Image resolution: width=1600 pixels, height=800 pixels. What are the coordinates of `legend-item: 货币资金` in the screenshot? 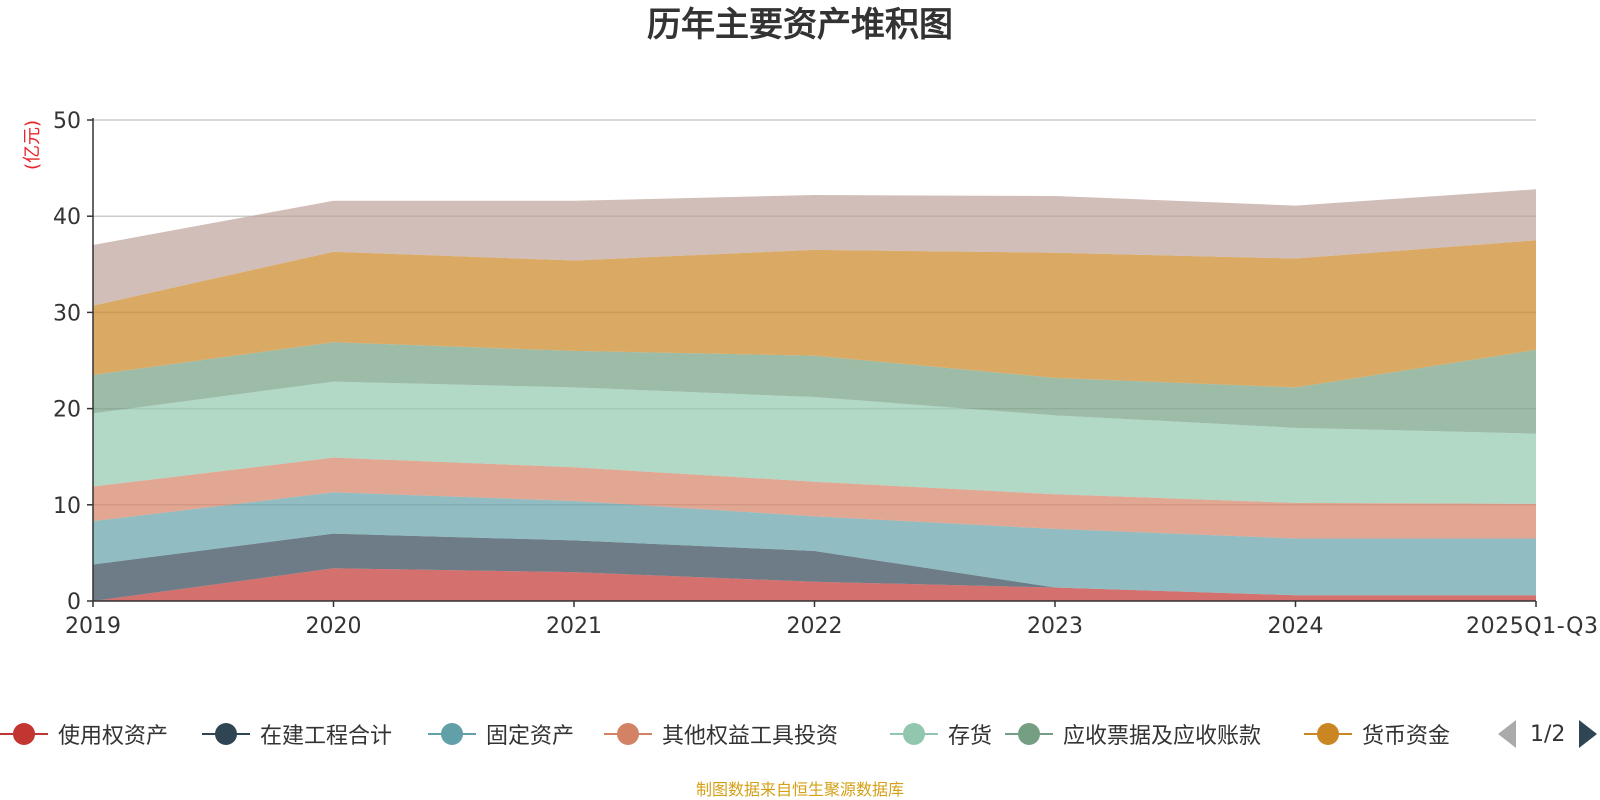 It's located at (1377, 734).